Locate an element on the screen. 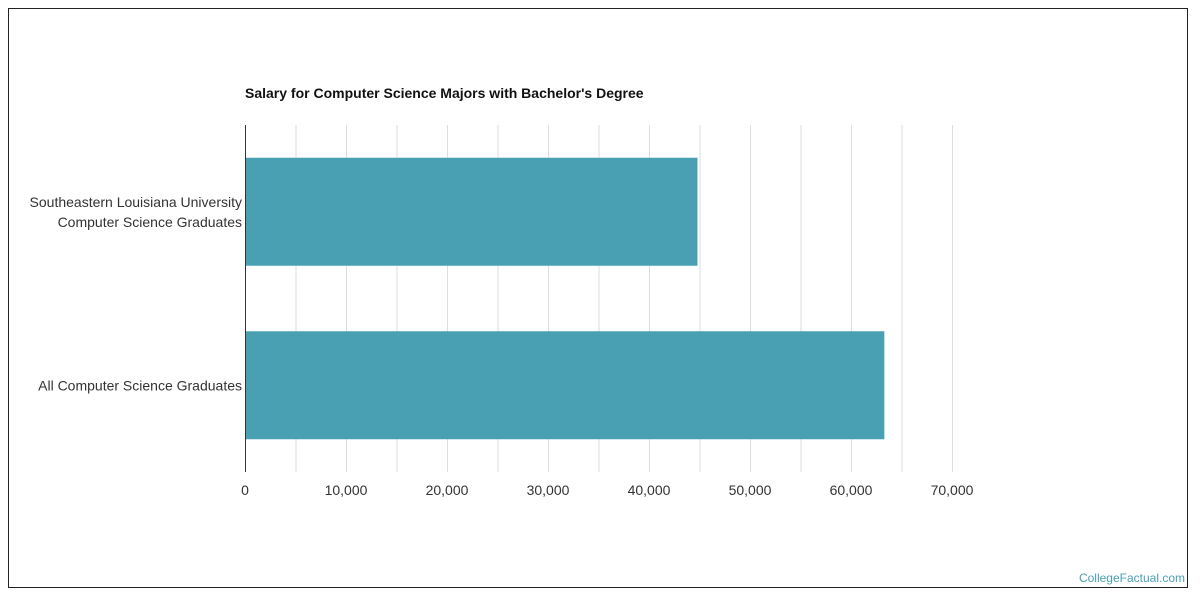 The width and height of the screenshot is (1200, 600). x-tick-label: 30,000 is located at coordinates (548, 490).